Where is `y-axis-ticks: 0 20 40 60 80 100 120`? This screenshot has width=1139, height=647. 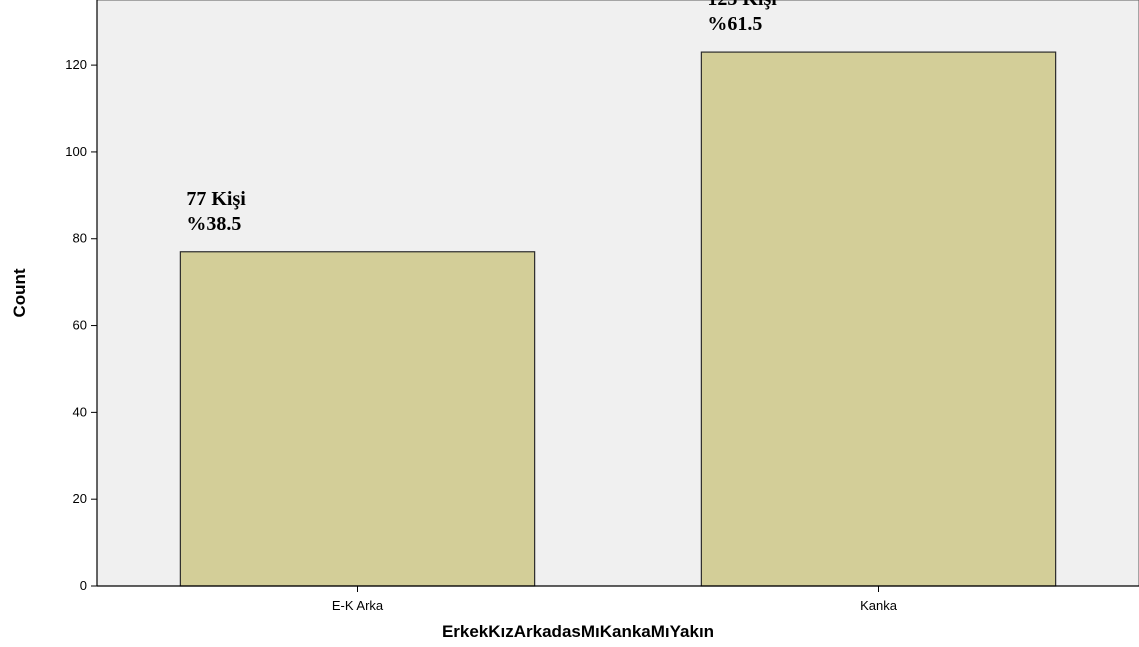 y-axis-ticks: 0 20 40 60 80 100 120 is located at coordinates (81, 325).